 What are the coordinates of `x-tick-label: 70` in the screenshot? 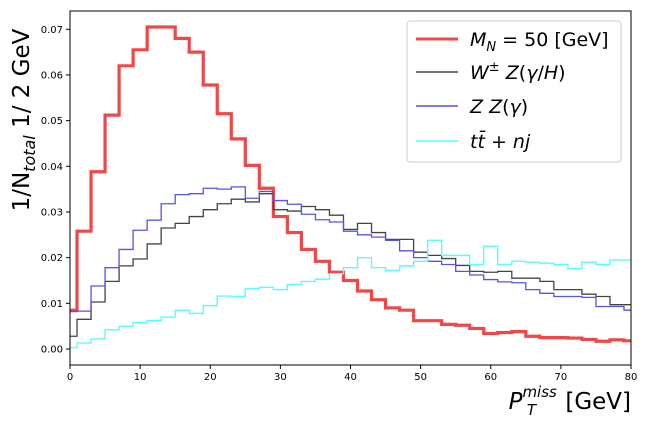 It's located at (561, 377).